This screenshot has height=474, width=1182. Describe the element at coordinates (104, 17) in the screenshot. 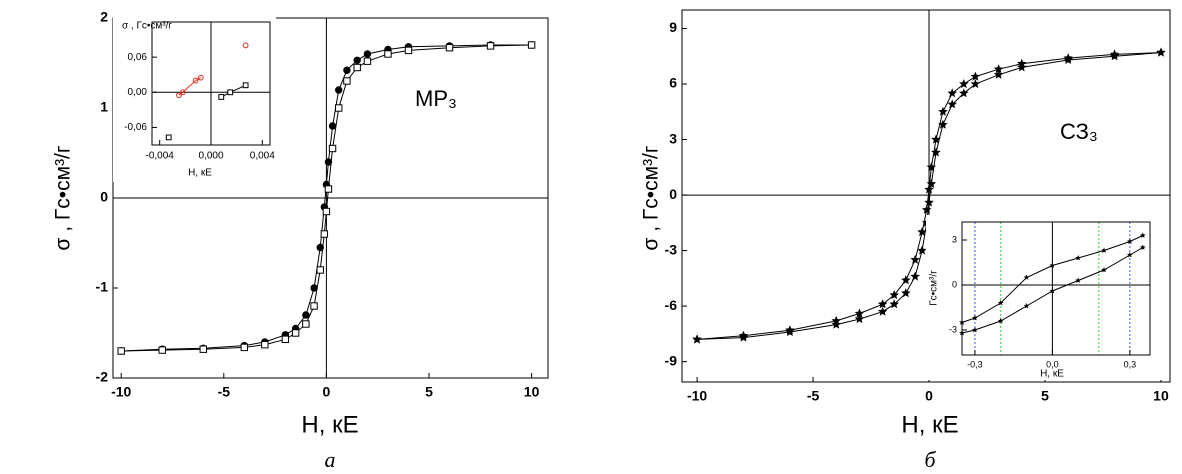

I see `y-tick-label: 2` at that location.